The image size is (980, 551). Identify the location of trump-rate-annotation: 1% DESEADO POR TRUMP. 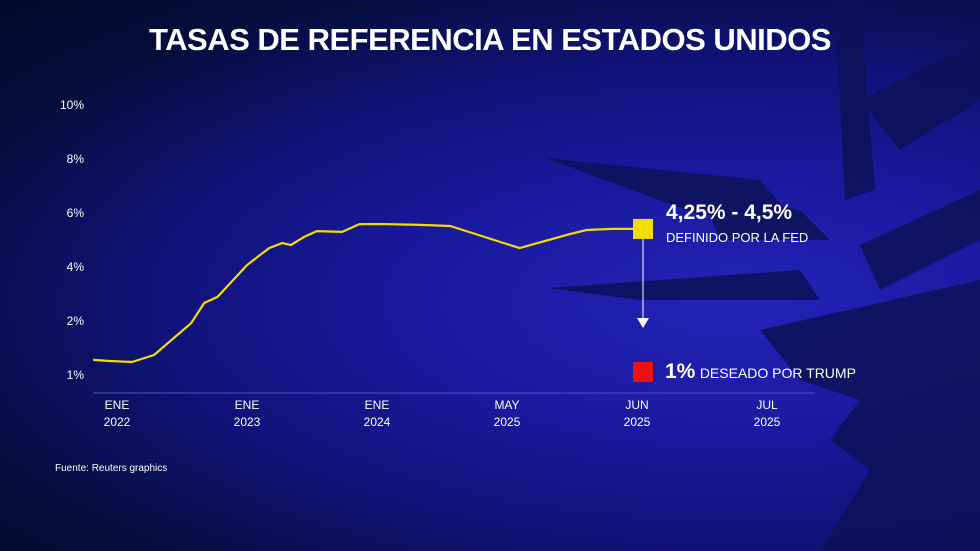
(760, 372).